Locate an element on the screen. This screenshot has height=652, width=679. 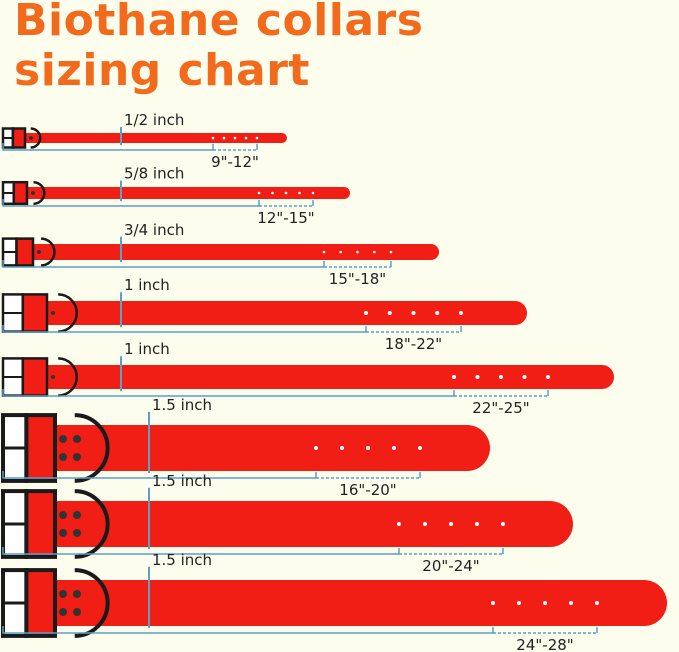
collar-6: 1.5 inch 16"-20" is located at coordinates (245, 447).